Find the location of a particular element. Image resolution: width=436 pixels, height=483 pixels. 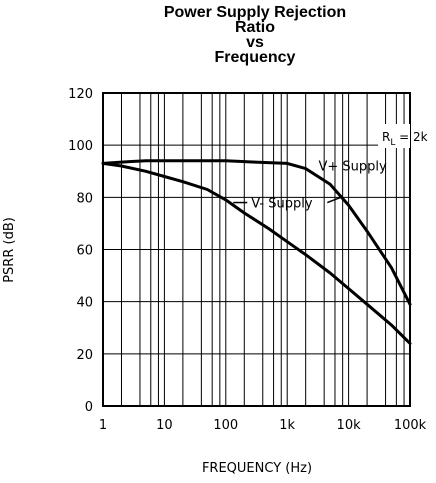

x-tick-label: 1k is located at coordinates (287, 425).